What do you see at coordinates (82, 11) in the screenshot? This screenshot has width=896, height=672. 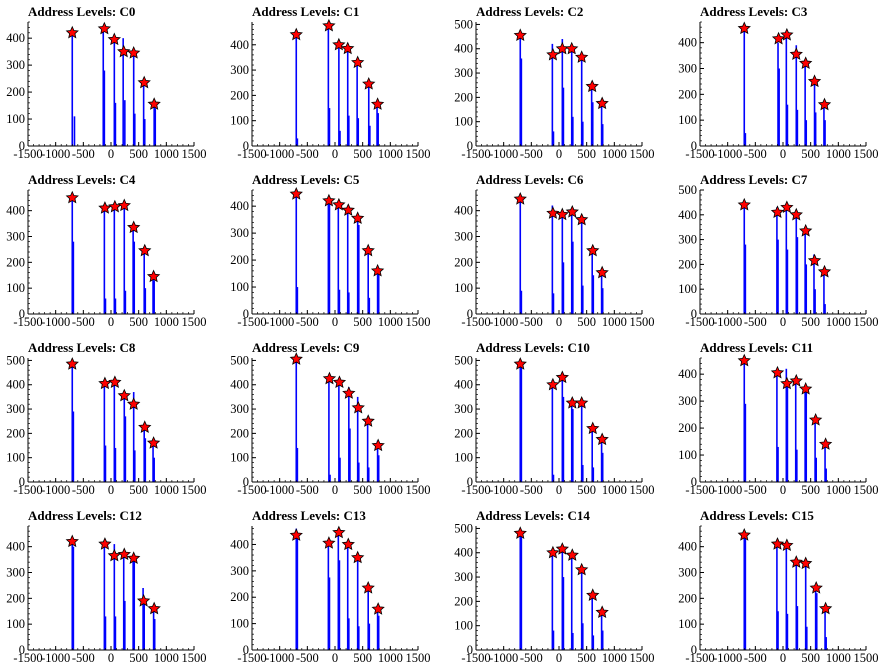 I see `chart-title: Address Levels: C0` at bounding box center [82, 11].